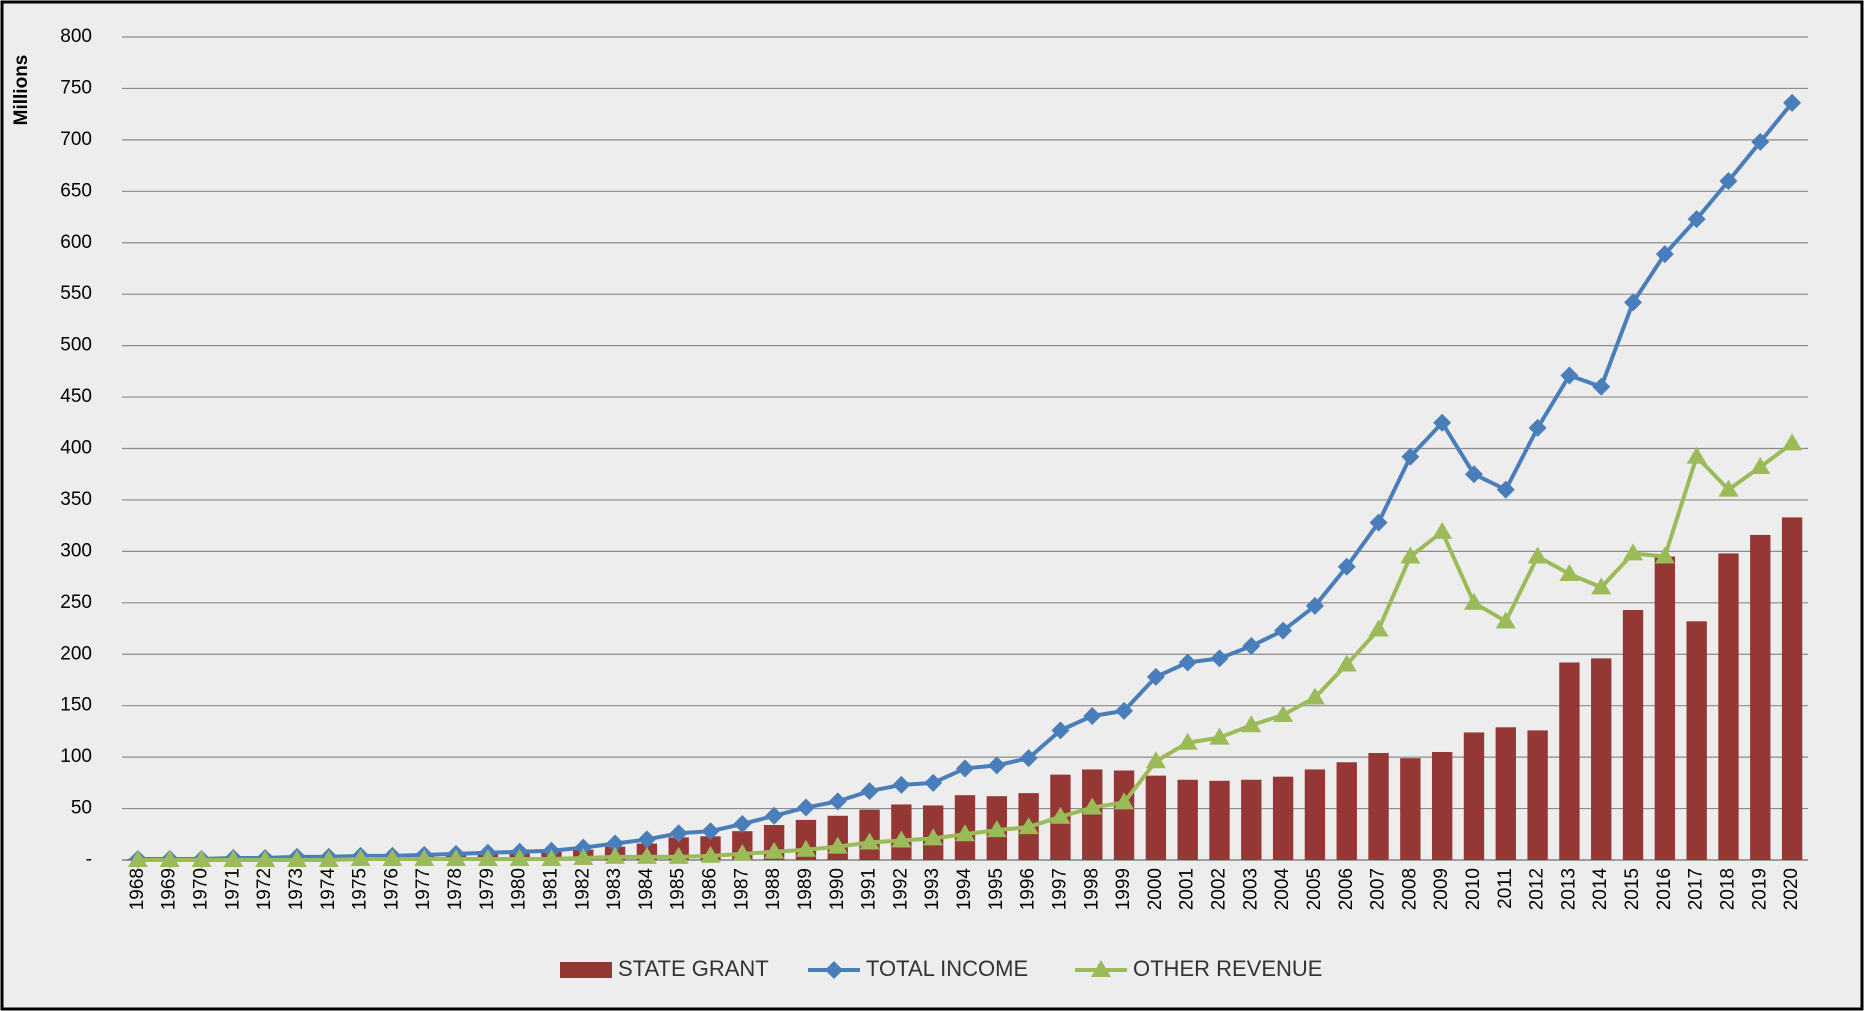  I want to click on y-tick-label: 400, so click(76, 448).